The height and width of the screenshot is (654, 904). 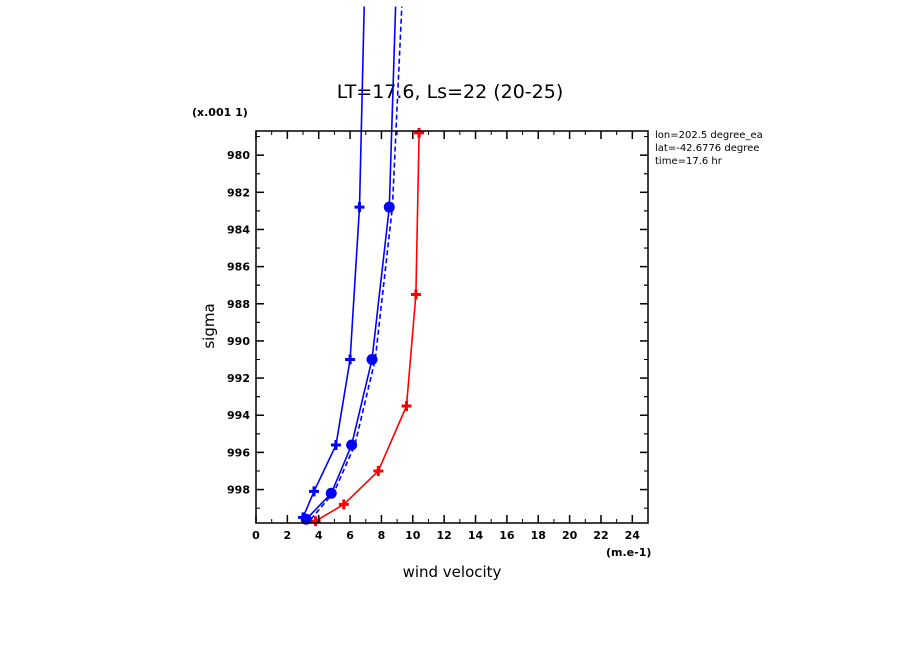 I want to click on x-tick-label-6: 12, so click(x=444, y=535).